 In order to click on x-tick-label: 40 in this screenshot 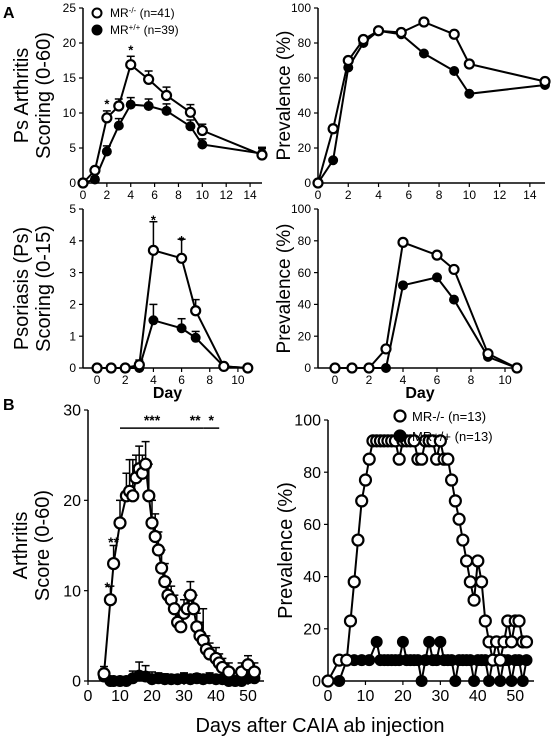, I will do `click(216, 696)`.